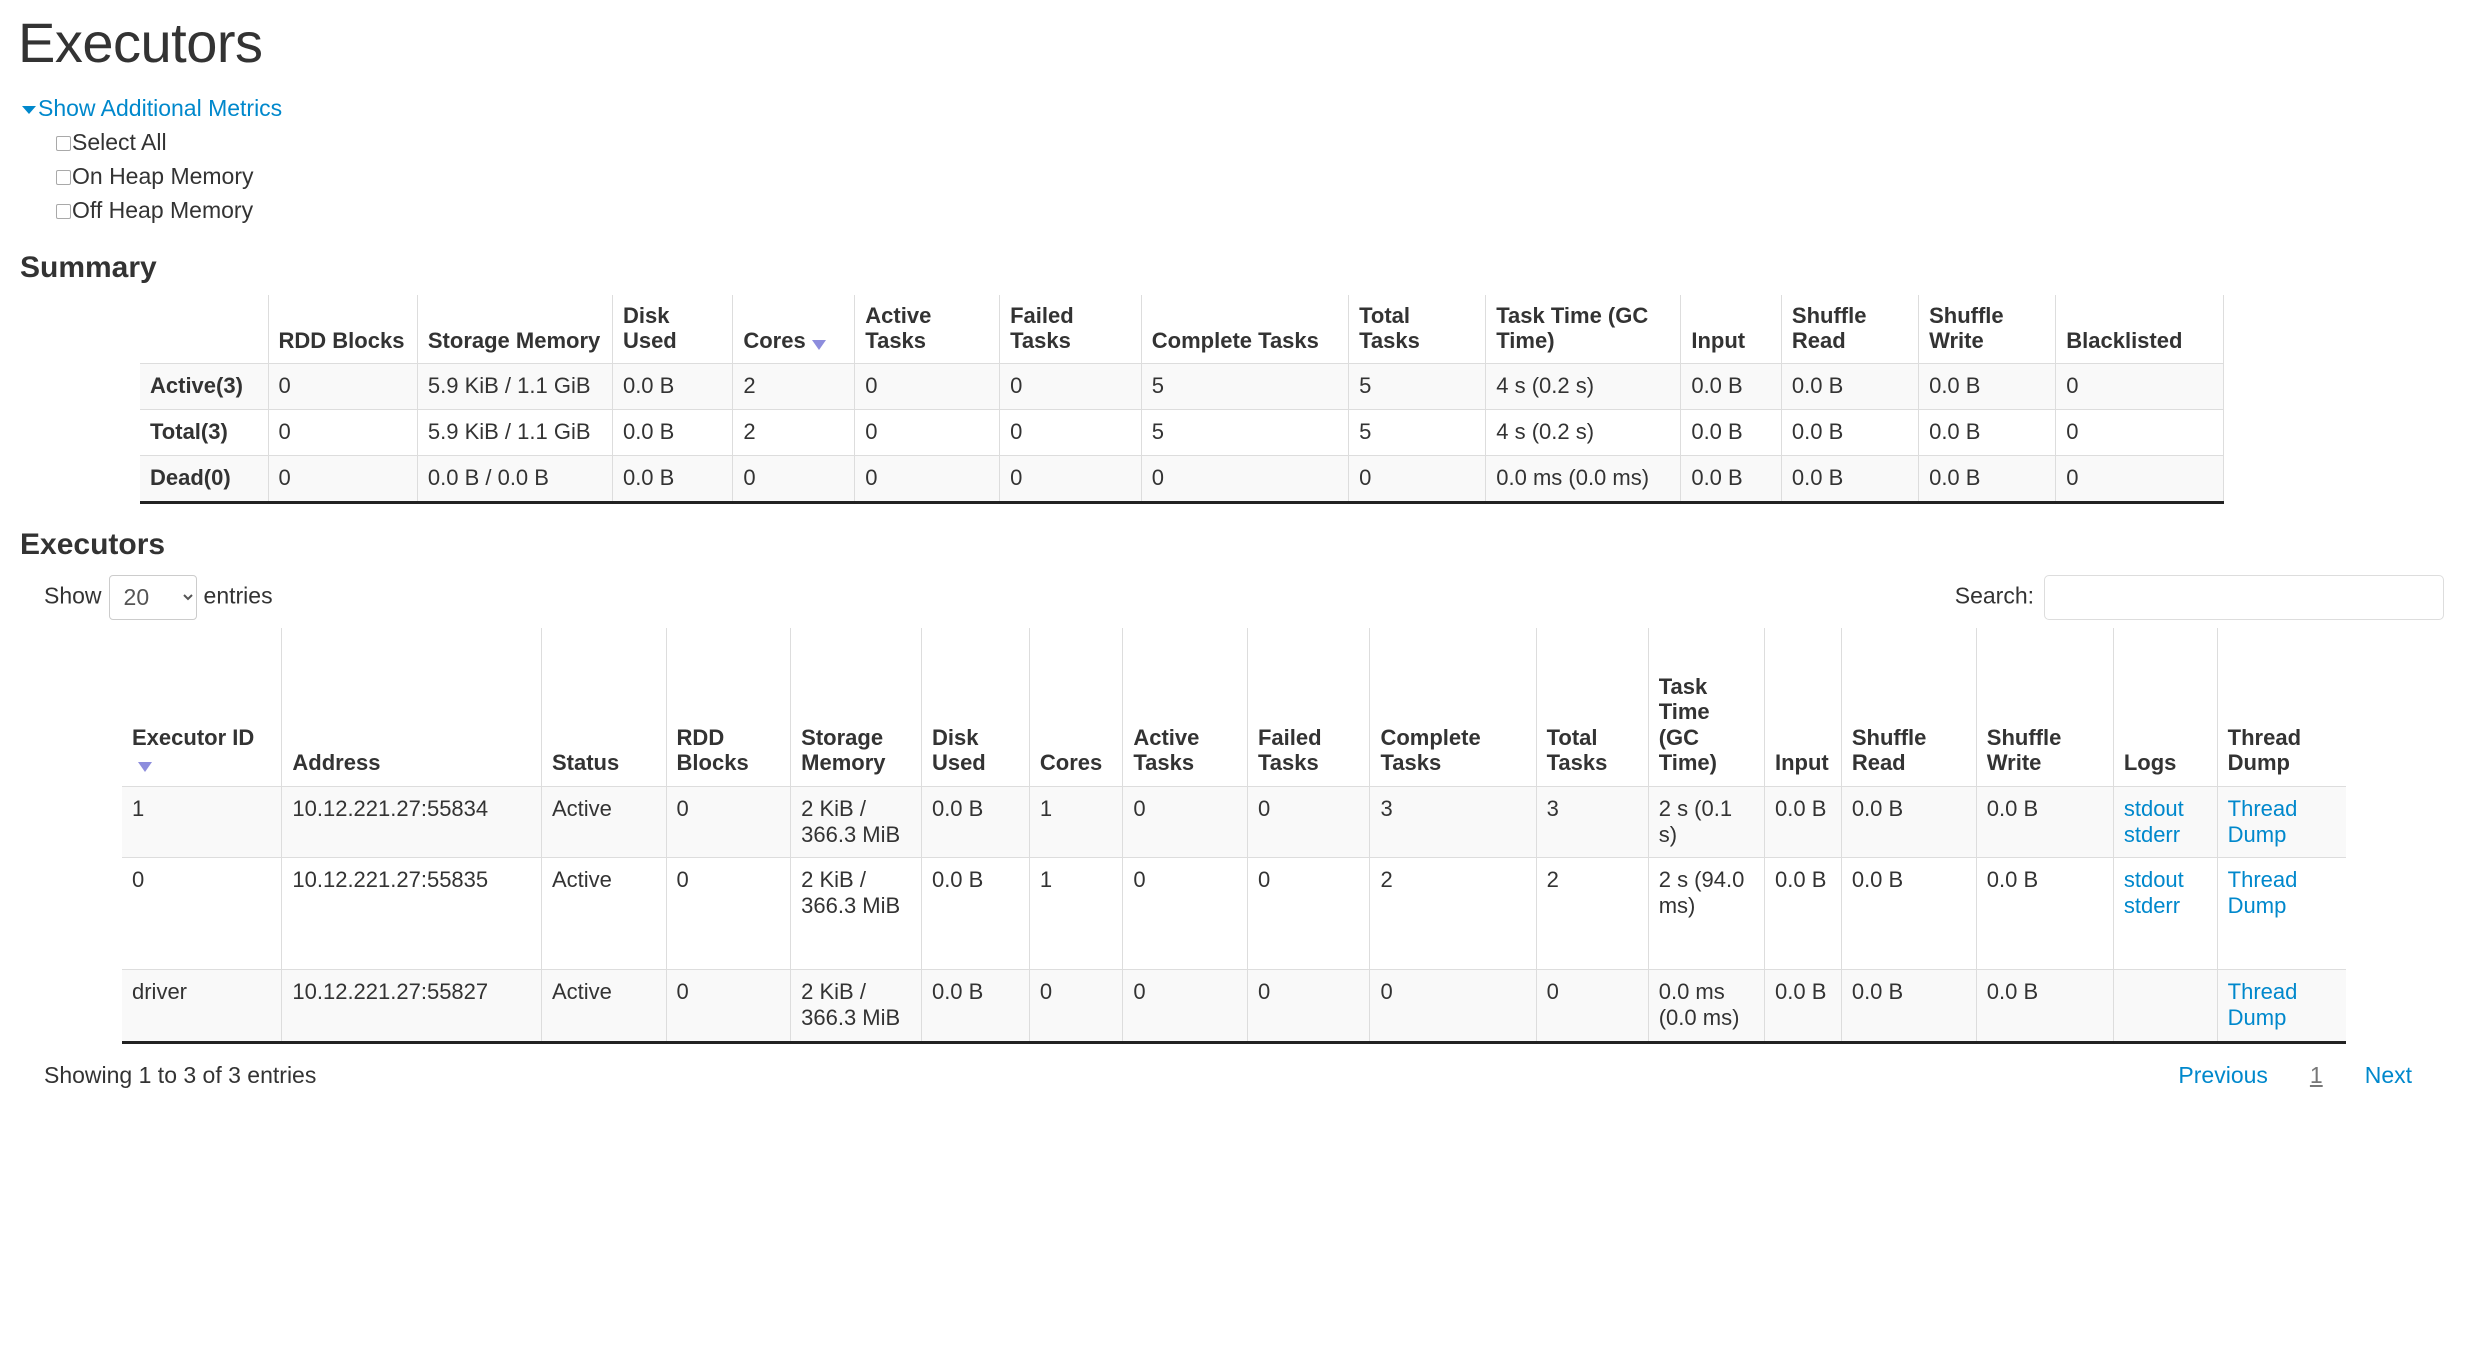 The image size is (2466, 1366). I want to click on summary-col-shuffle-write: Shuffle Write, so click(1987, 329).